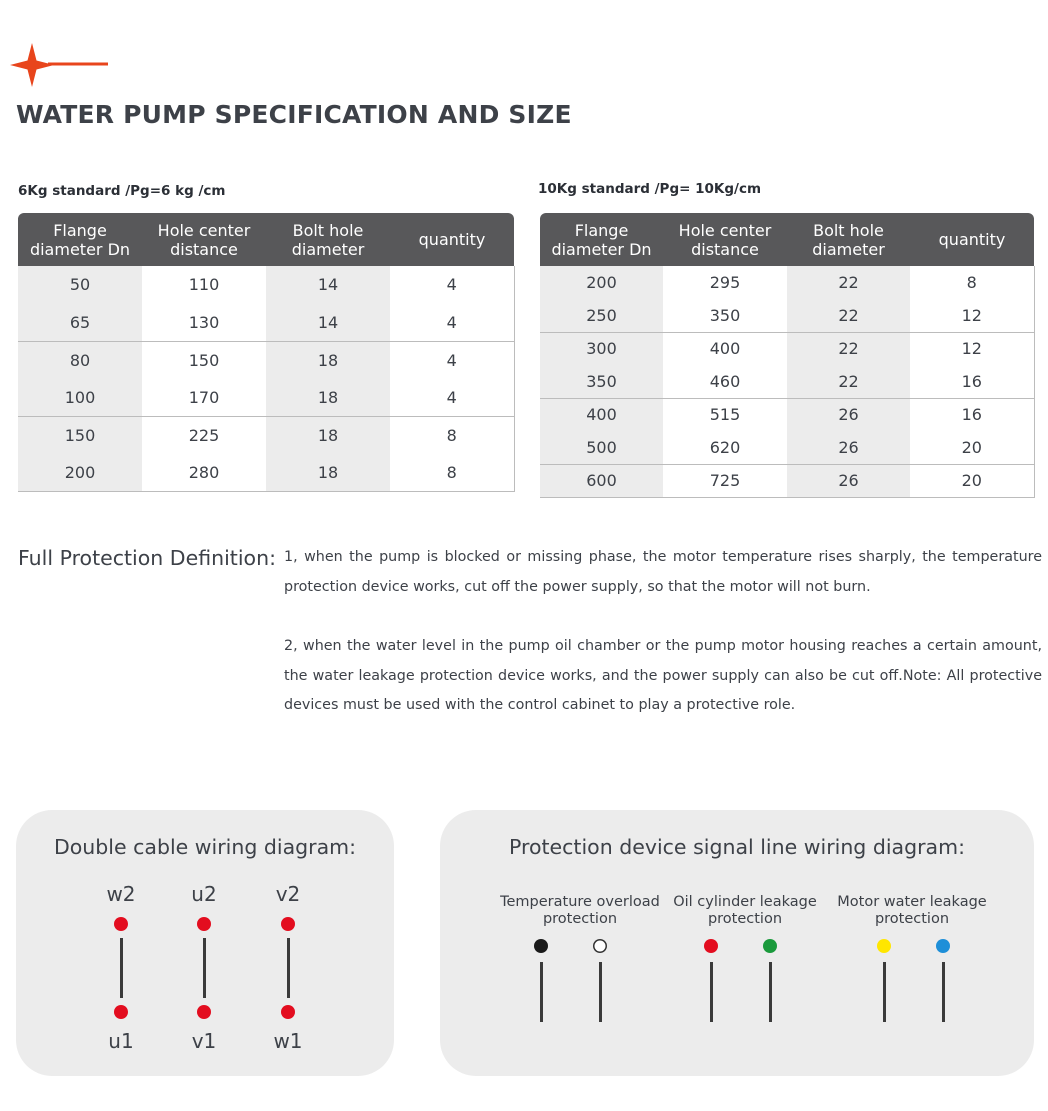  Describe the element at coordinates (204, 397) in the screenshot. I see `hole-center-distance-cell: 170` at that location.